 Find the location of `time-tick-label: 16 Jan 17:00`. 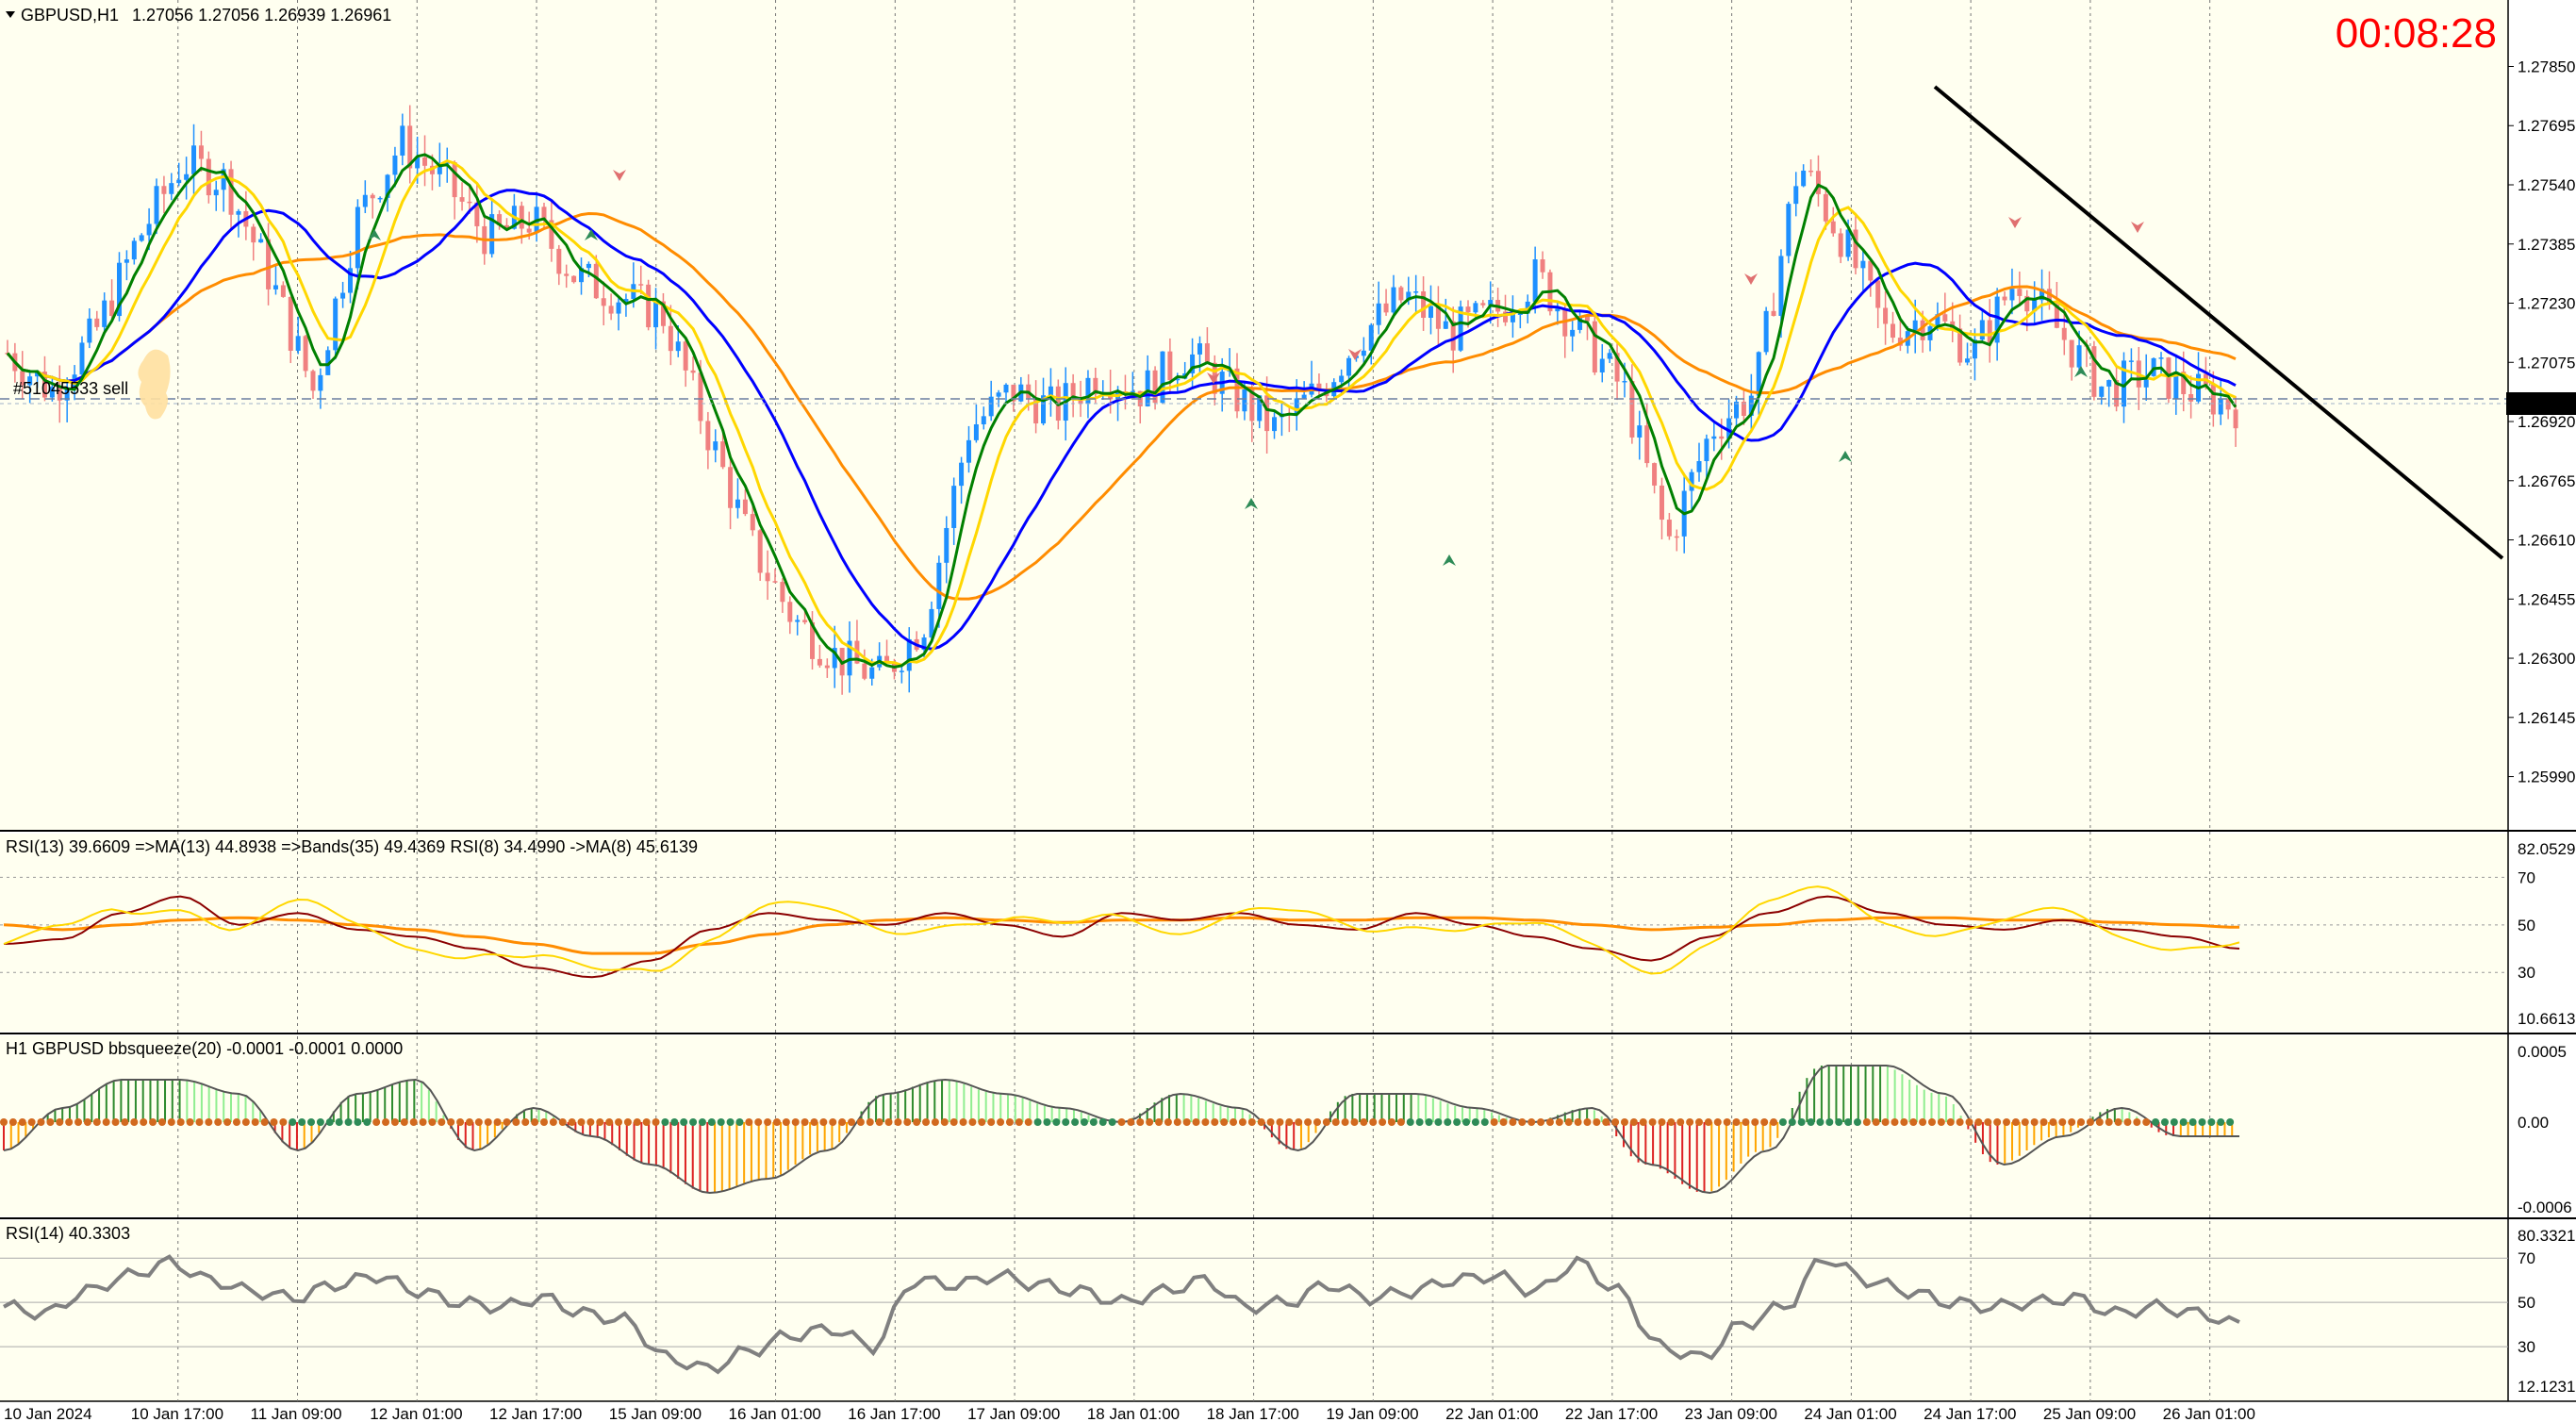

time-tick-label: 16 Jan 17:00 is located at coordinates (894, 1413).